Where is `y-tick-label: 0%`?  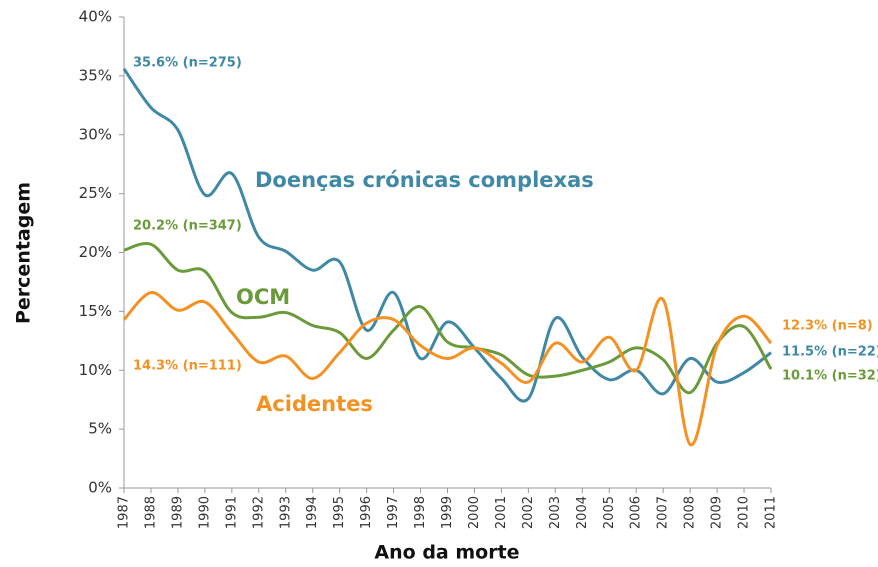
y-tick-label: 0% is located at coordinates (100, 488).